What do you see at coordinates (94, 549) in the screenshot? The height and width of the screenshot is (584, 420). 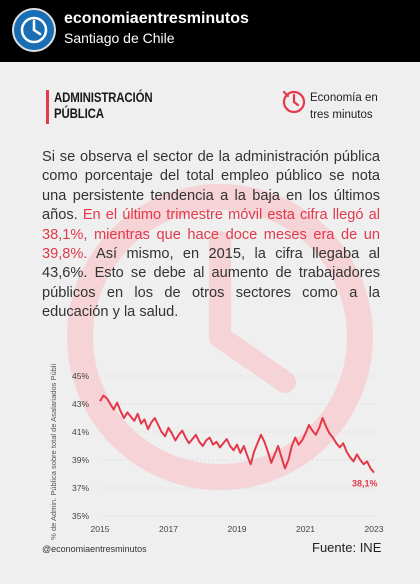 I see `footer-handle: @economiaentresminutos` at bounding box center [94, 549].